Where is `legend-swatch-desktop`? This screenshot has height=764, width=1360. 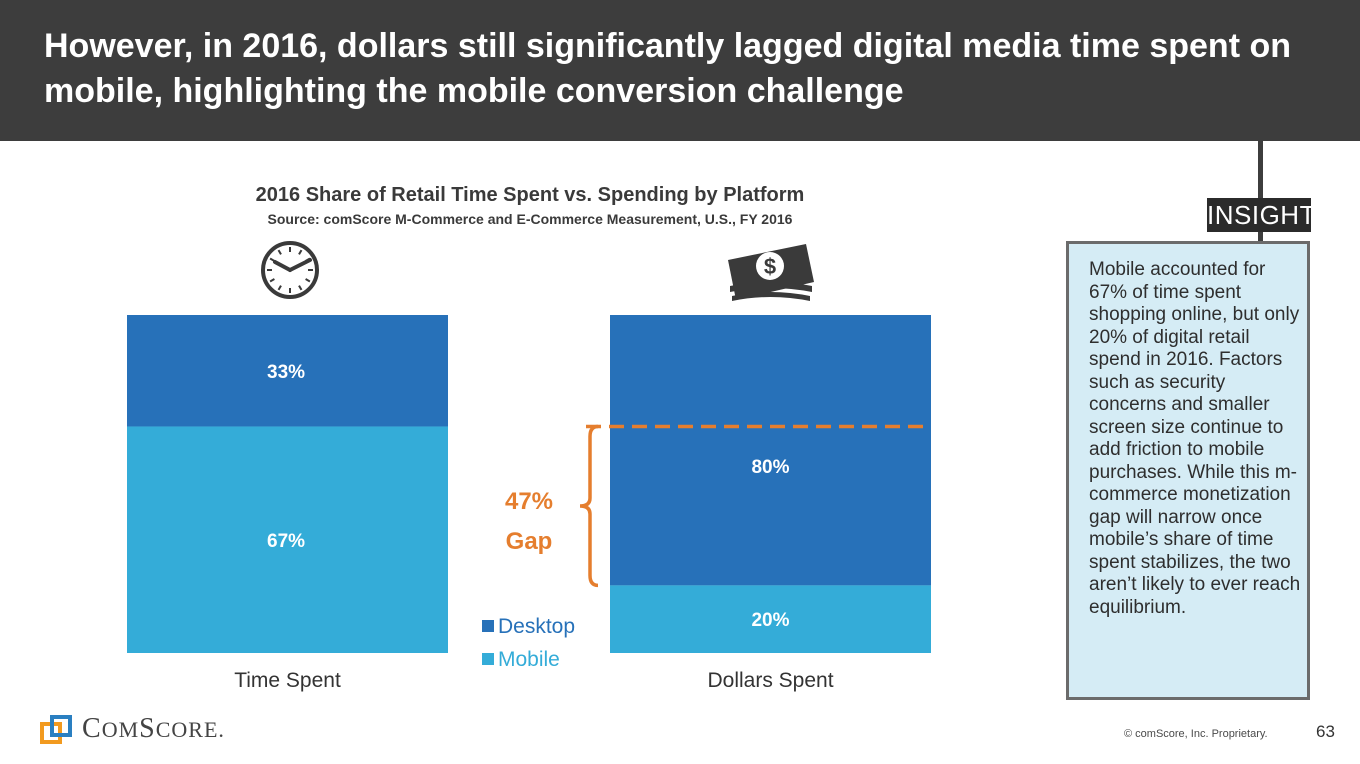
legend-swatch-desktop is located at coordinates (488, 626).